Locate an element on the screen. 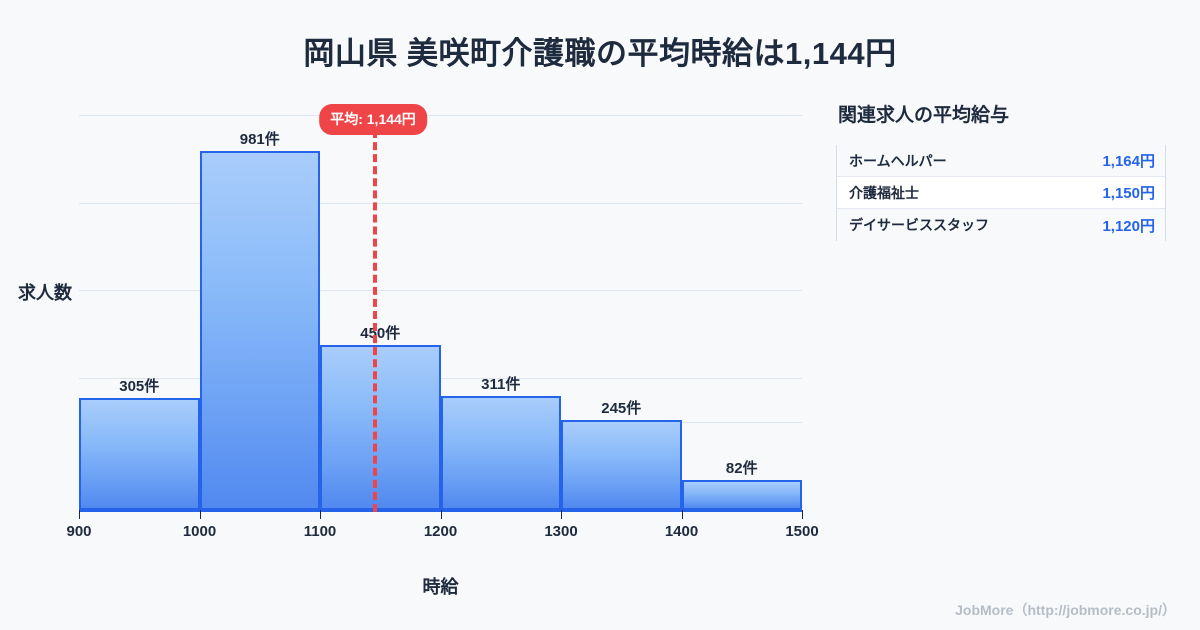 Image resolution: width=1200 pixels, height=630 pixels. y-axis-title: 求人数 is located at coordinates (45, 293).